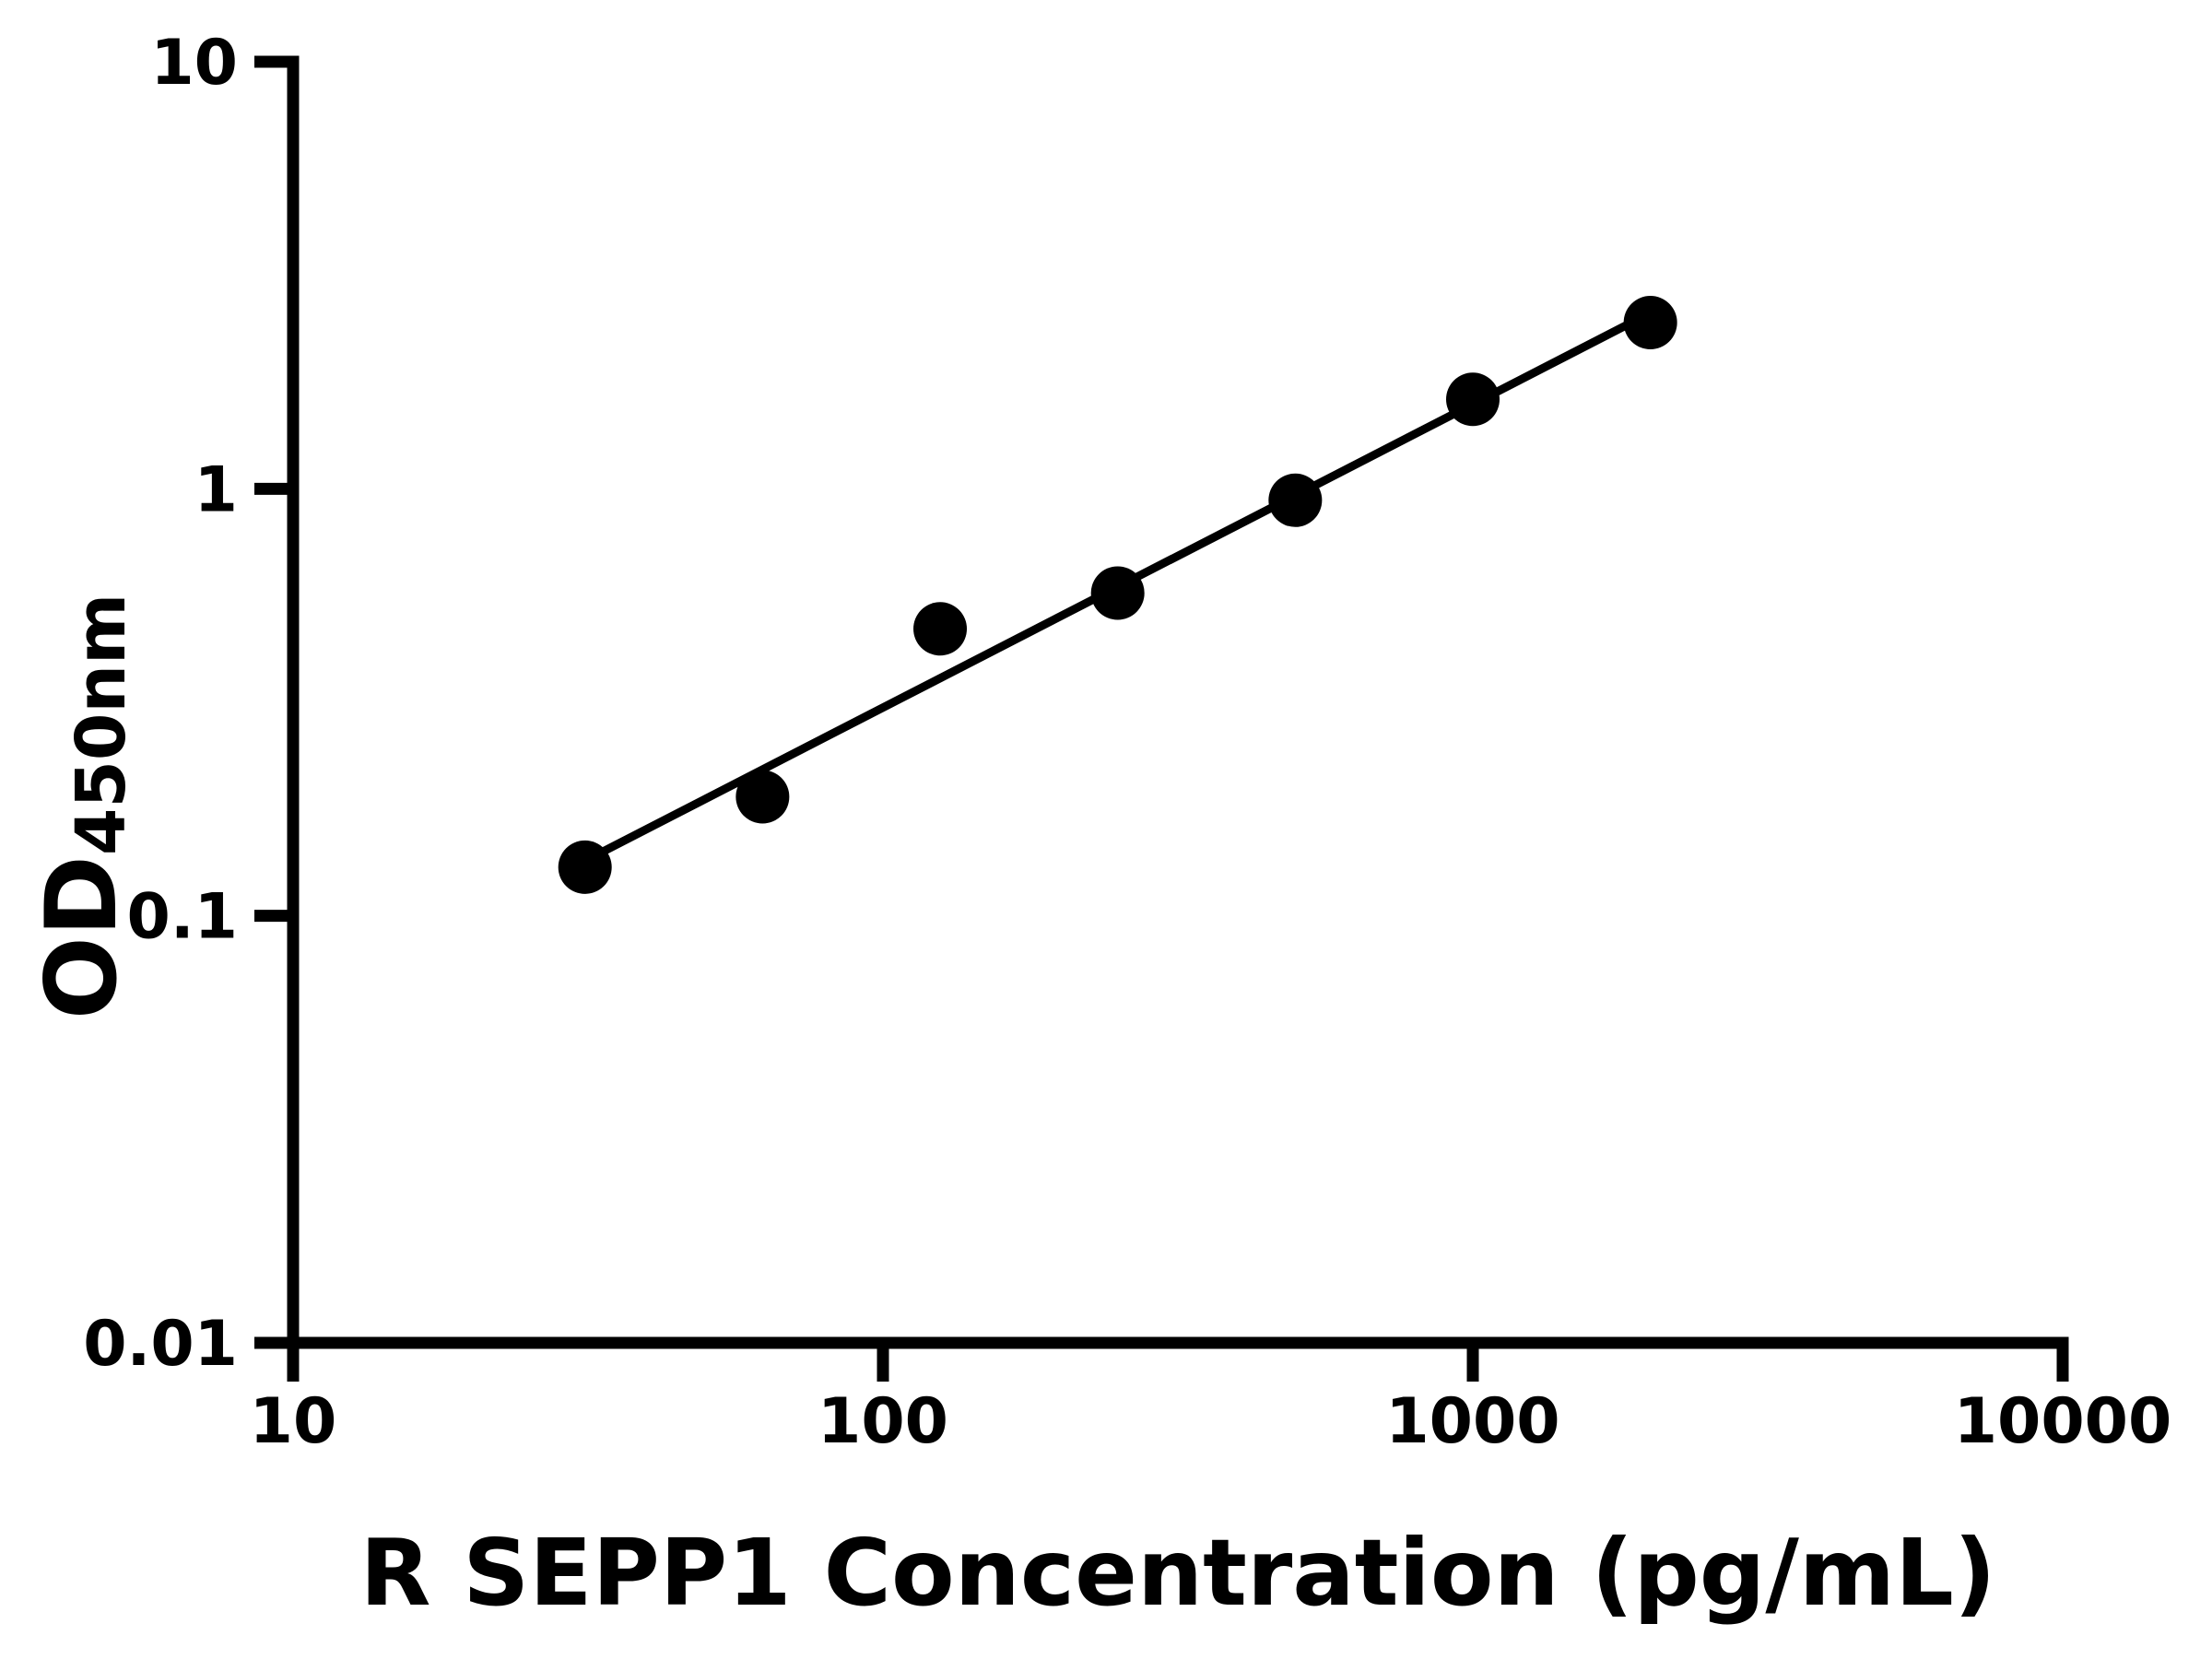 The height and width of the screenshot is (1659, 2212). I want to click on y-axis-title-subscript: 450nm, so click(101, 724).